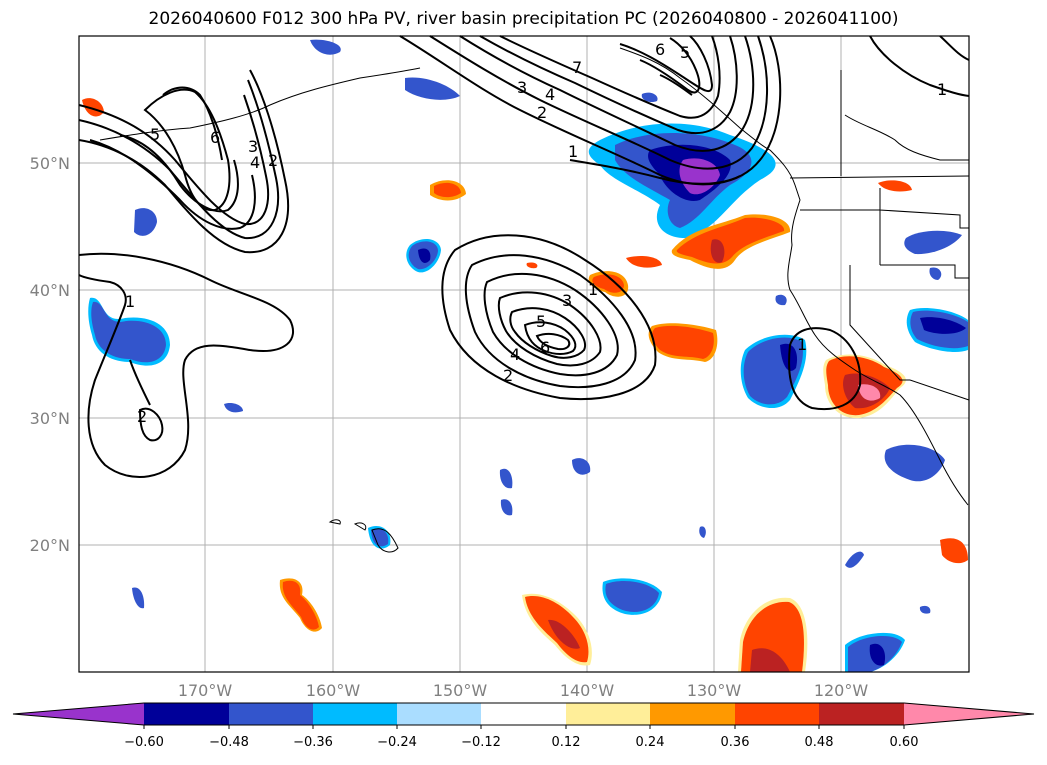  I want to click on lat-label: 40°N, so click(50, 290).